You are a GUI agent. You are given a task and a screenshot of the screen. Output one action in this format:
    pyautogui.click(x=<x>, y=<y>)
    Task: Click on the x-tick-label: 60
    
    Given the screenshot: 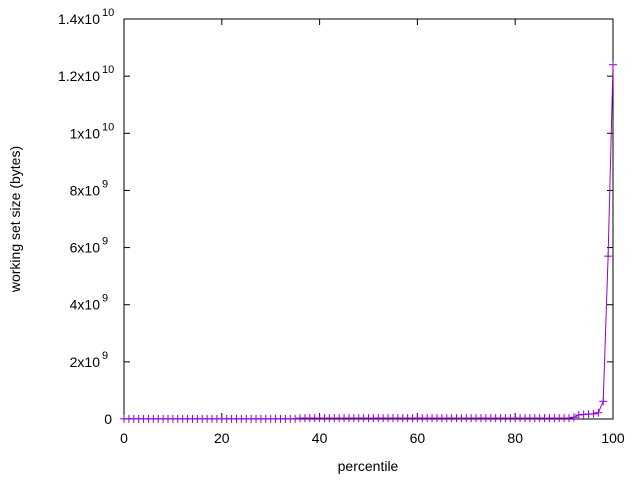 What is the action you would take?
    pyautogui.click(x=418, y=438)
    